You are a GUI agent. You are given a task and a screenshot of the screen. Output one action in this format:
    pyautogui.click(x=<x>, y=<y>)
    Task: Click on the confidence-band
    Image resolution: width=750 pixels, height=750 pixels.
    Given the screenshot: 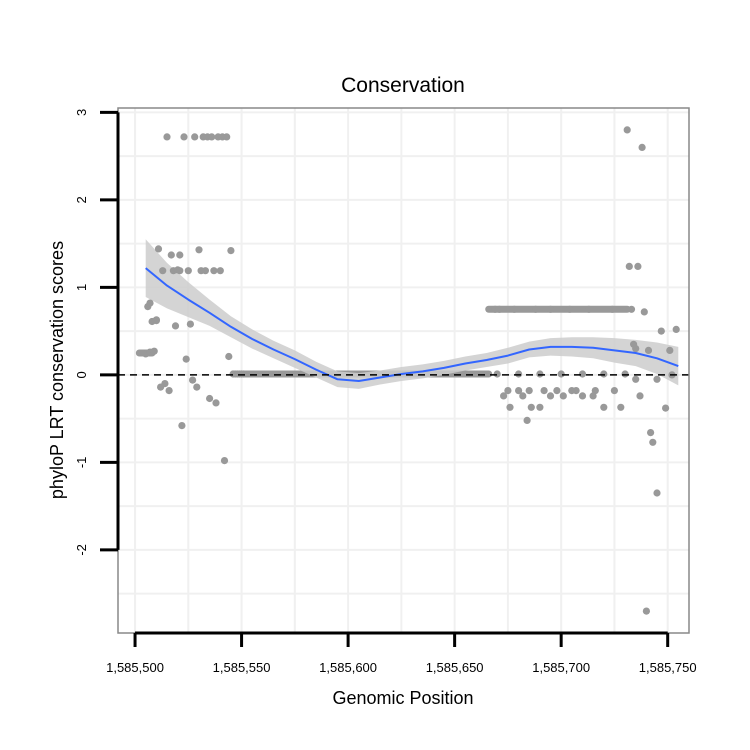 What is the action you would take?
    pyautogui.click(x=412, y=314)
    